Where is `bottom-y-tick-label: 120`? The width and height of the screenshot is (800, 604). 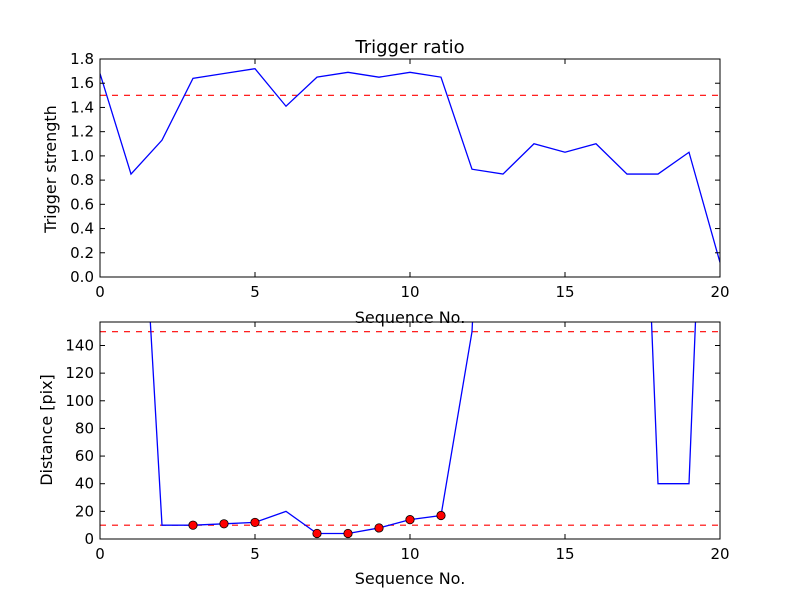 bottom-y-tick-label: 120 is located at coordinates (79, 373).